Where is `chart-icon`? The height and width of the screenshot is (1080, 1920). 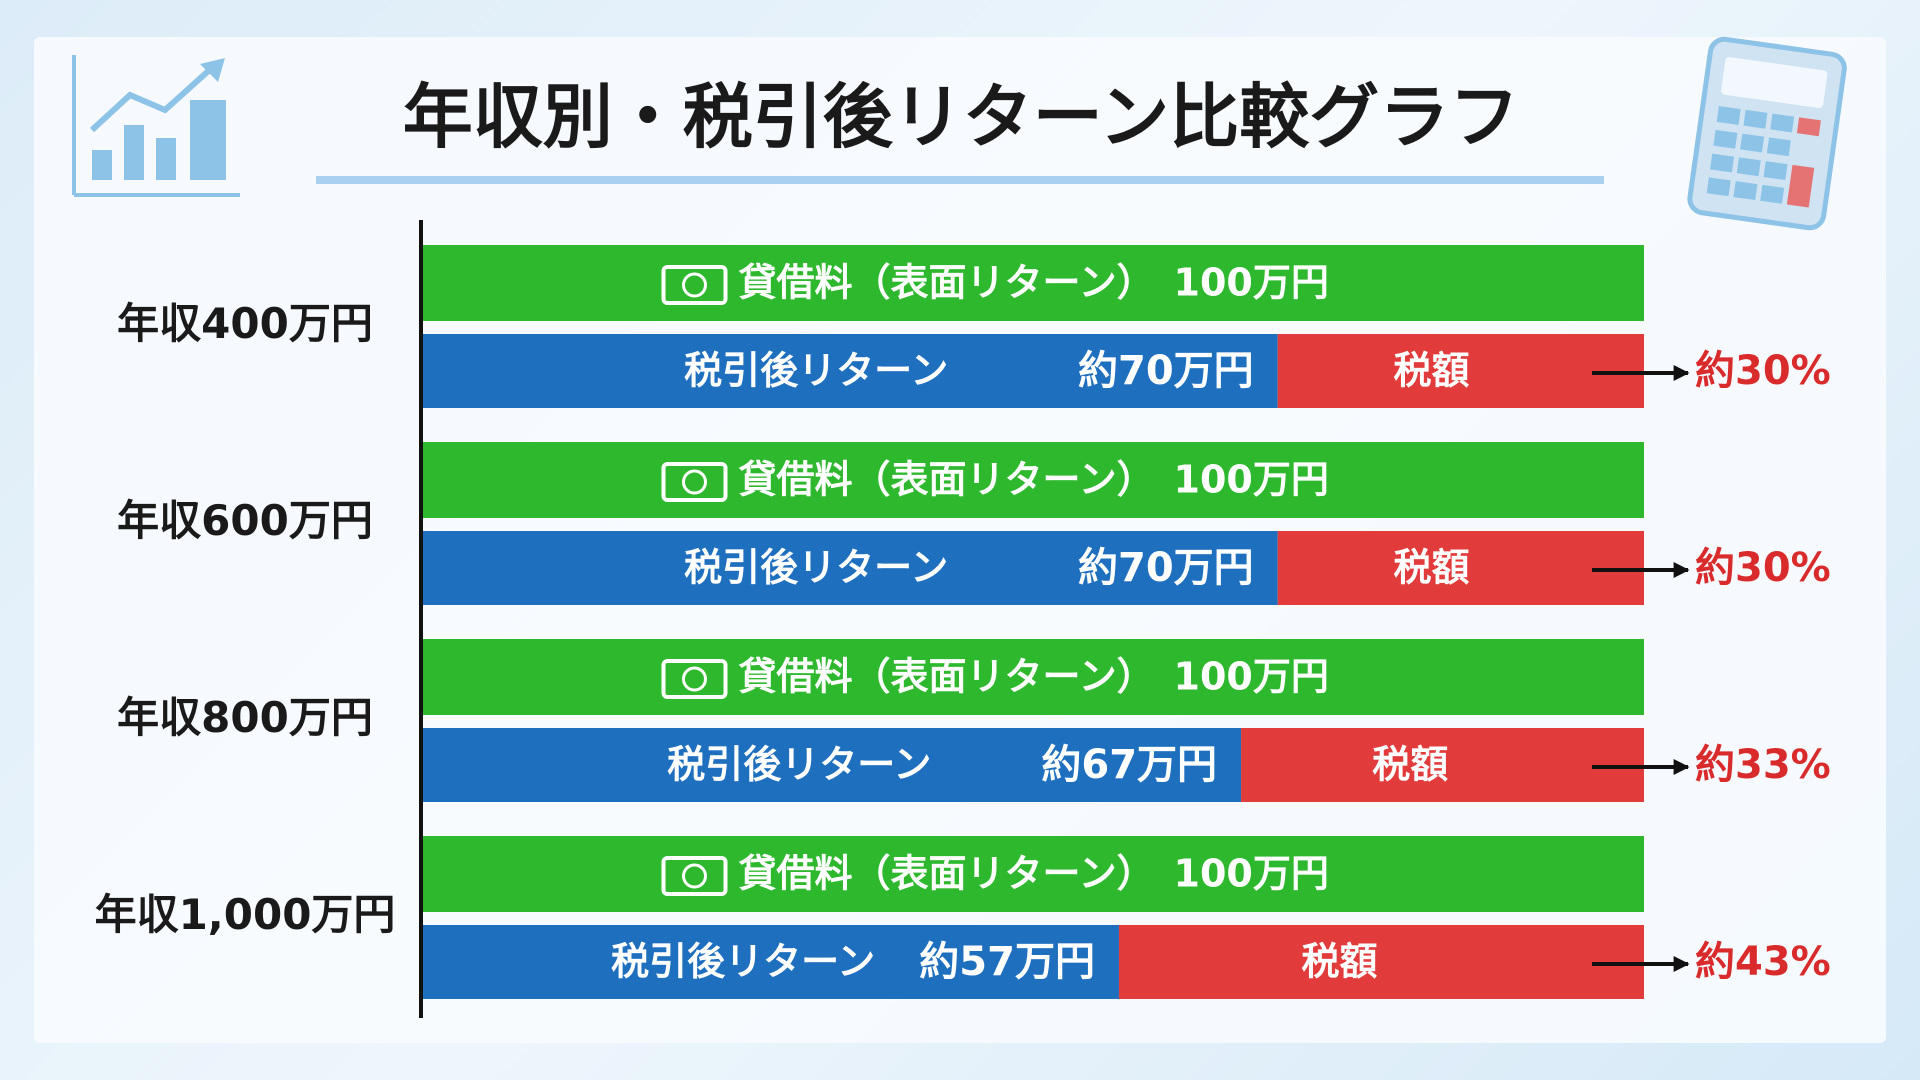
chart-icon is located at coordinates (156, 126).